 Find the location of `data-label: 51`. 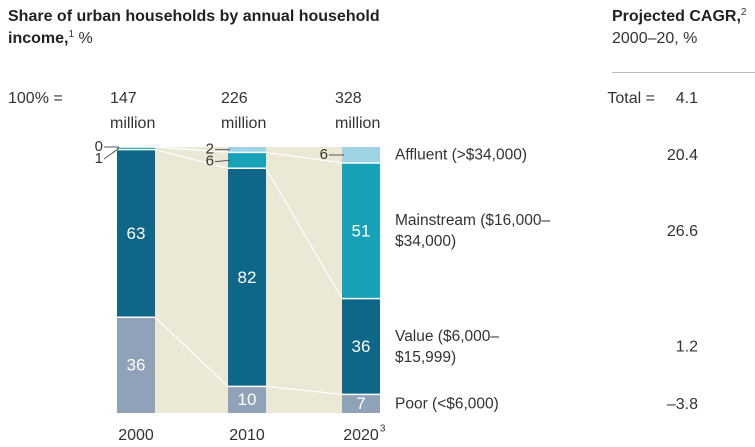

data-label: 51 is located at coordinates (361, 230).